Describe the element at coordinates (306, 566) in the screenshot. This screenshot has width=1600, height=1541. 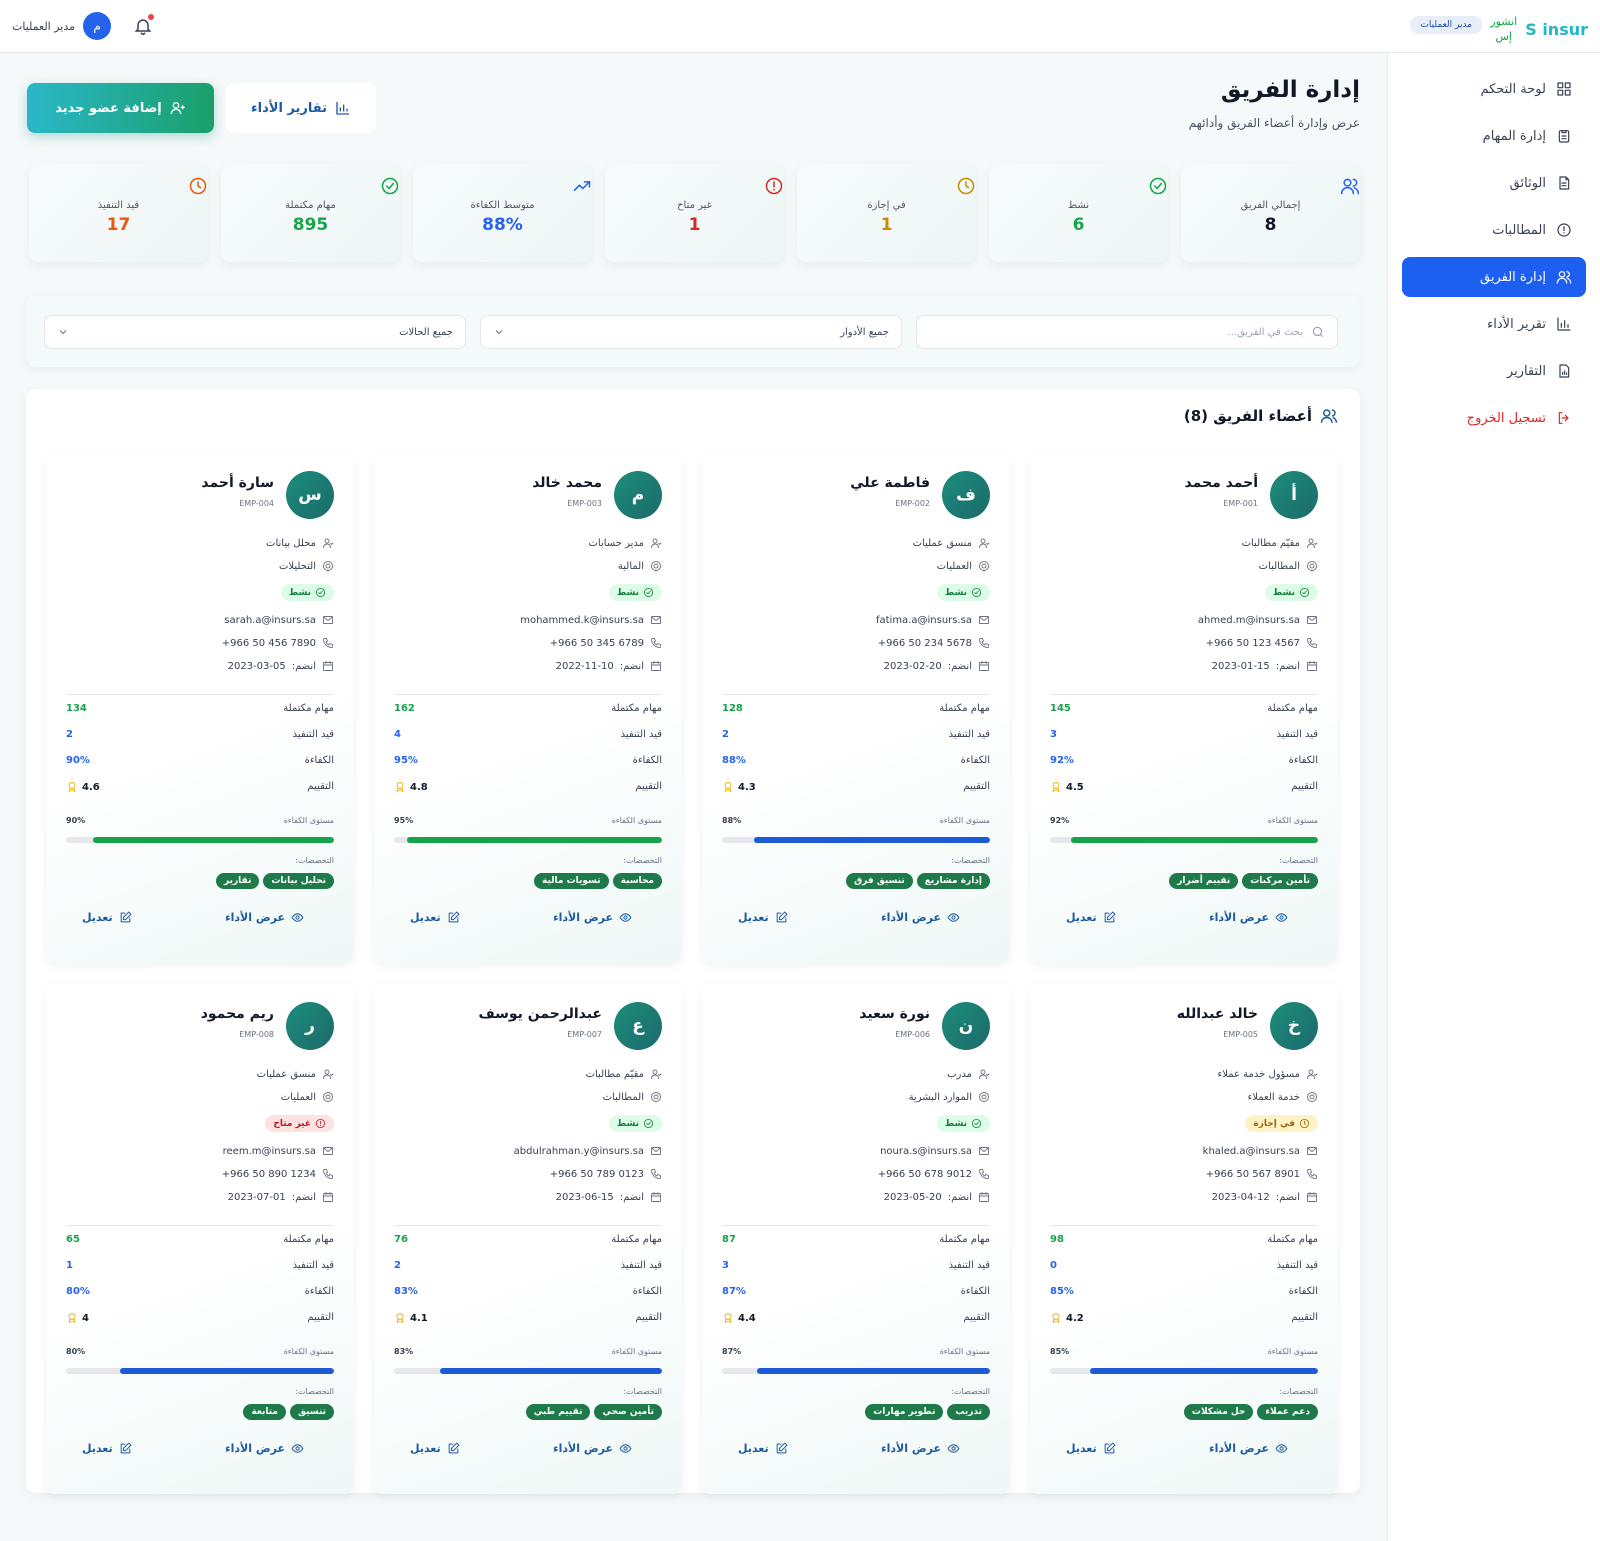
I see `member-department-row: التحليلات` at that location.